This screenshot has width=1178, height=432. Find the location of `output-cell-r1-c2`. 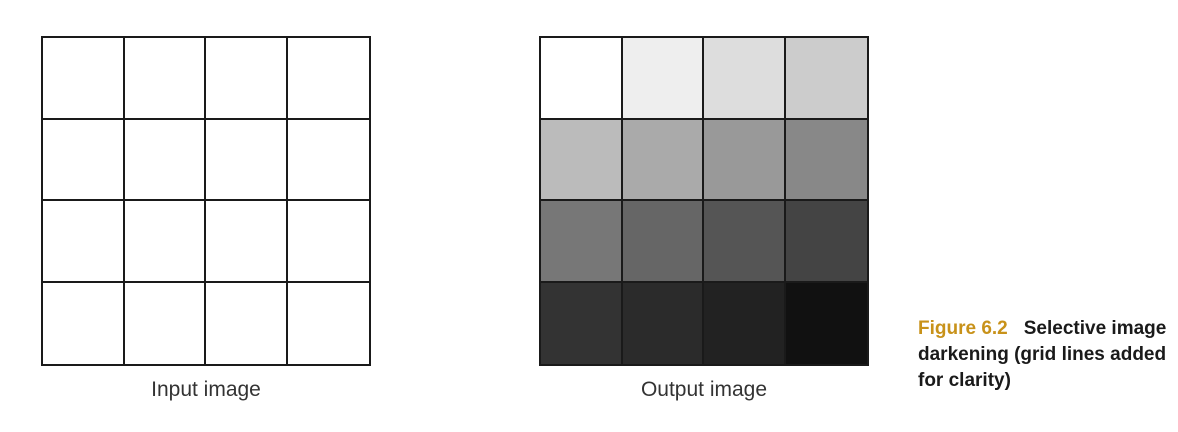

output-cell-r1-c2 is located at coordinates (664, 79).